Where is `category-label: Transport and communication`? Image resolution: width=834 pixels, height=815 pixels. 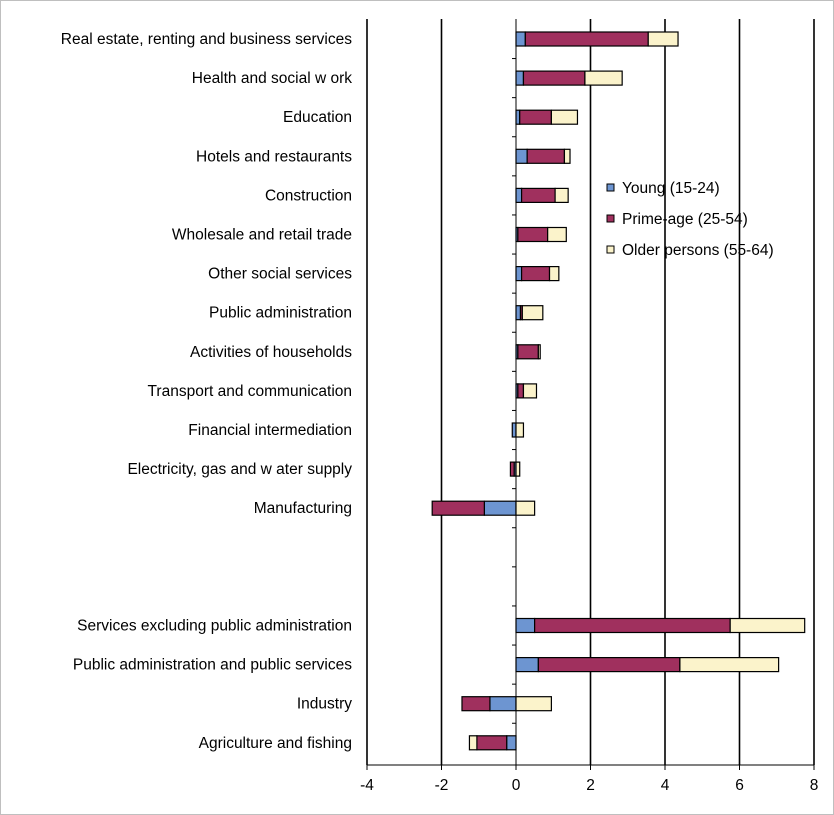
category-label: Transport and communication is located at coordinates (250, 391).